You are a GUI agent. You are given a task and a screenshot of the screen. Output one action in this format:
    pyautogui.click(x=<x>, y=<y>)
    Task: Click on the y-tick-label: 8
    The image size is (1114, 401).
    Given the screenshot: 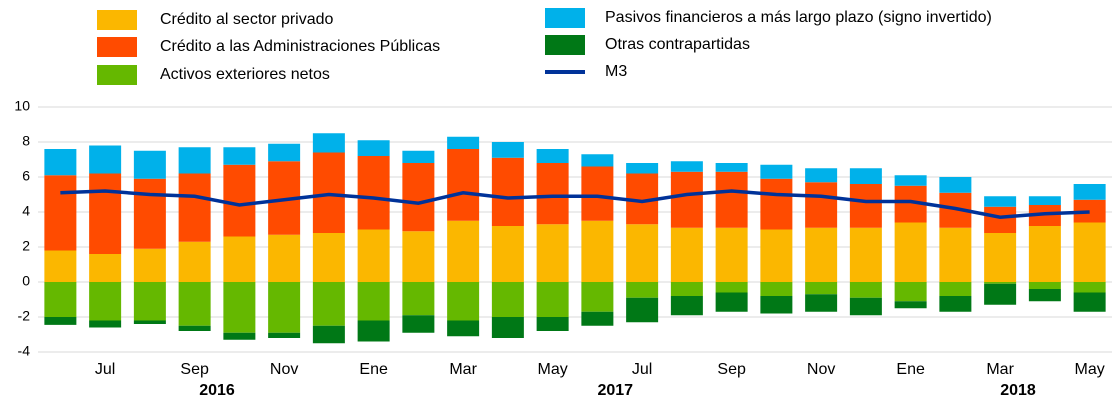 What is the action you would take?
    pyautogui.click(x=26, y=141)
    